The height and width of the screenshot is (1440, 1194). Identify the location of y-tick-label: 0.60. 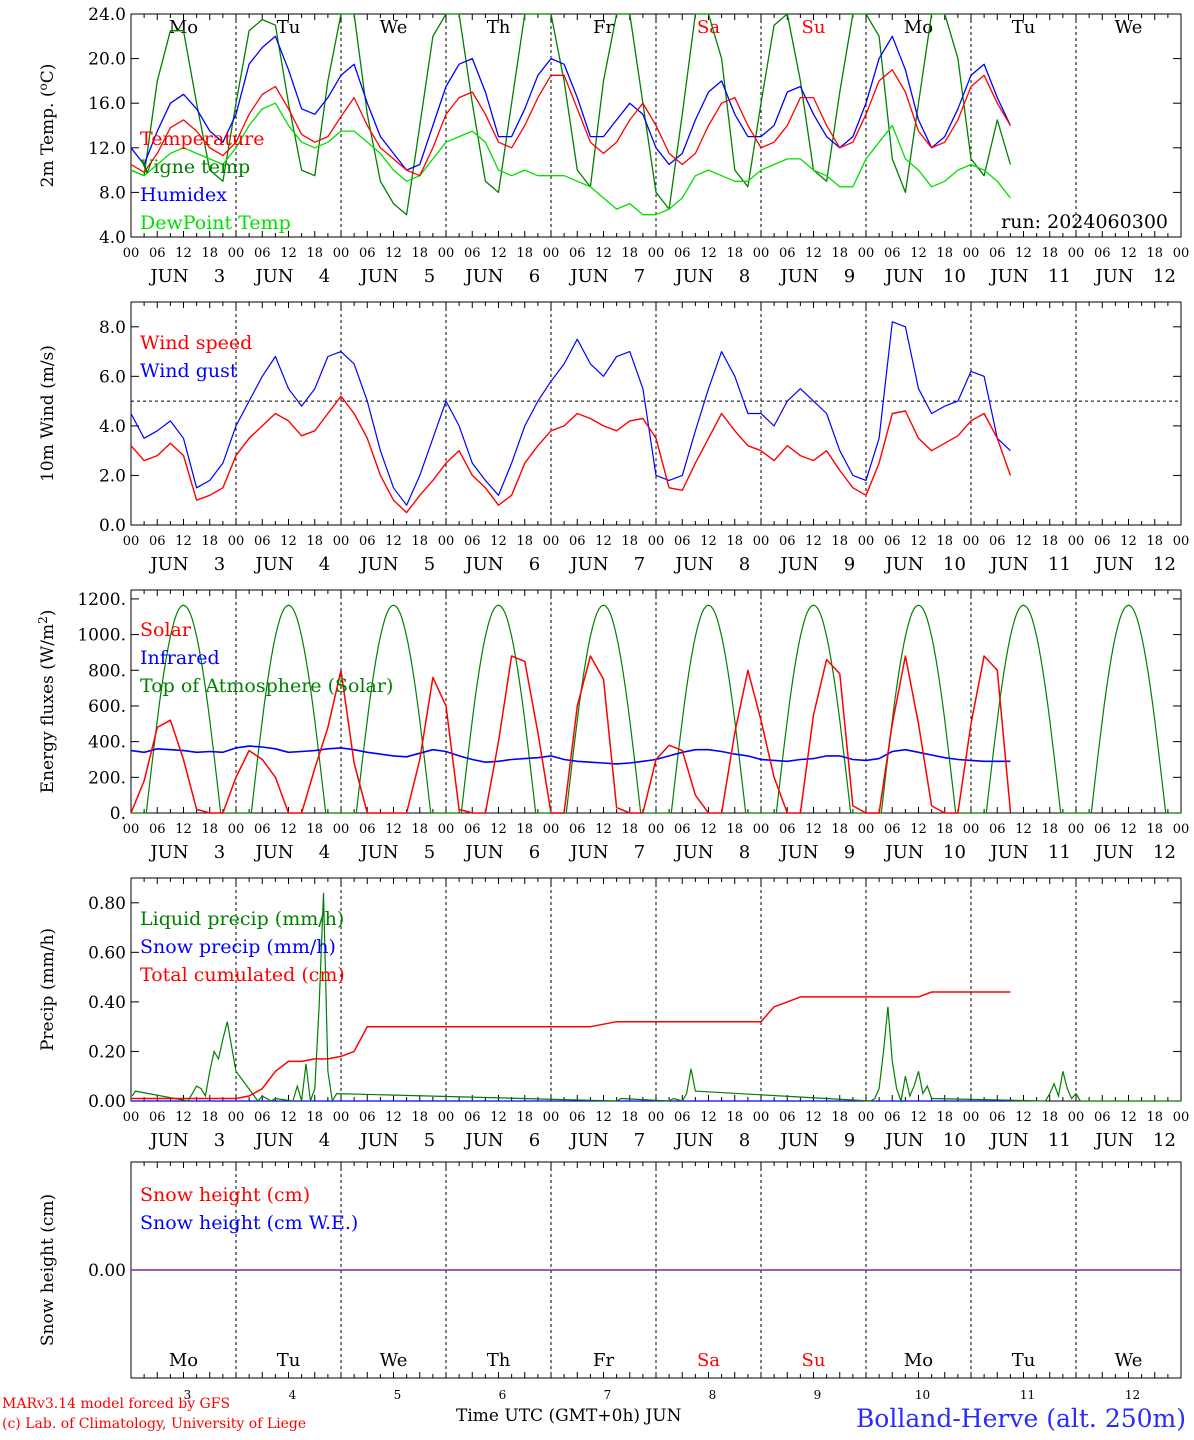
(107, 953).